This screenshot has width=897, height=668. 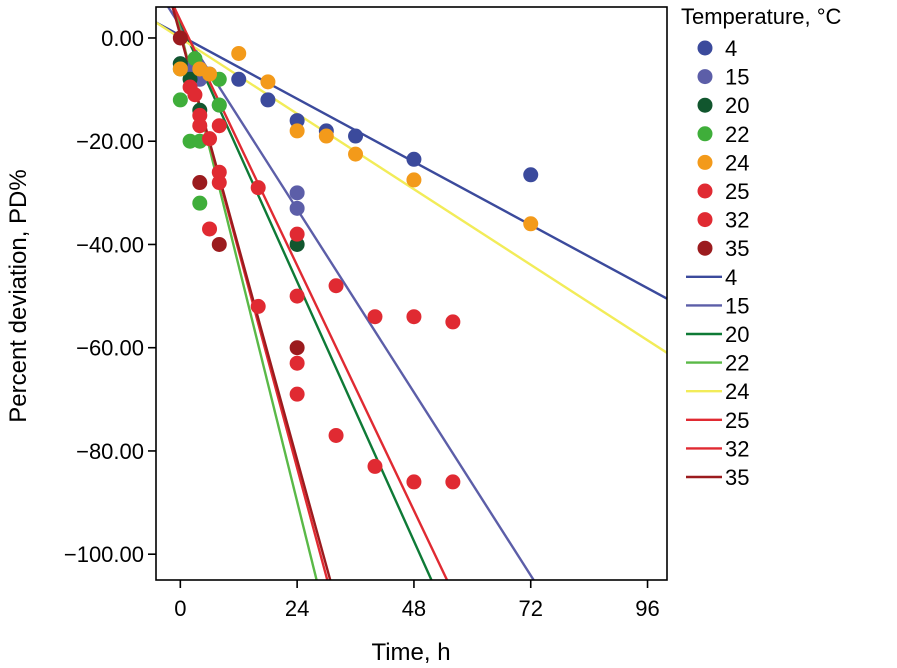 I want to click on legend-line-label-35-7: 35, so click(x=737, y=477).